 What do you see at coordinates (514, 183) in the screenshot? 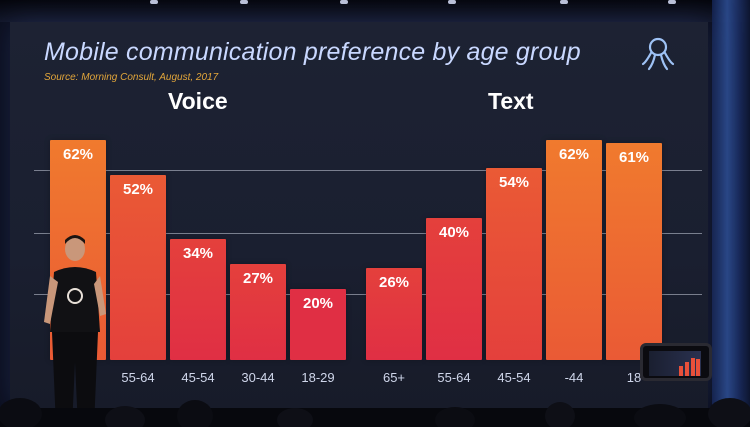
I see `bar-value-label: 54%` at bounding box center [514, 183].